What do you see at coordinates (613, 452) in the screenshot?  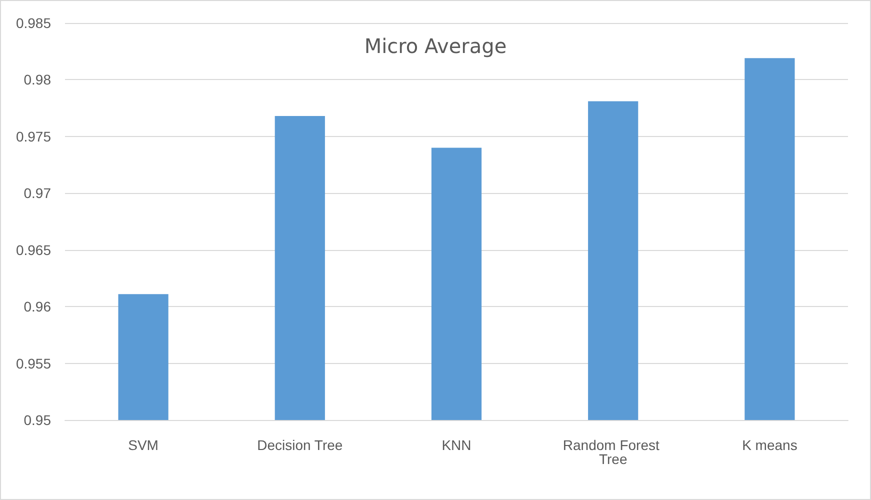 I see `x-tick-label: Random Forest Tree` at bounding box center [613, 452].